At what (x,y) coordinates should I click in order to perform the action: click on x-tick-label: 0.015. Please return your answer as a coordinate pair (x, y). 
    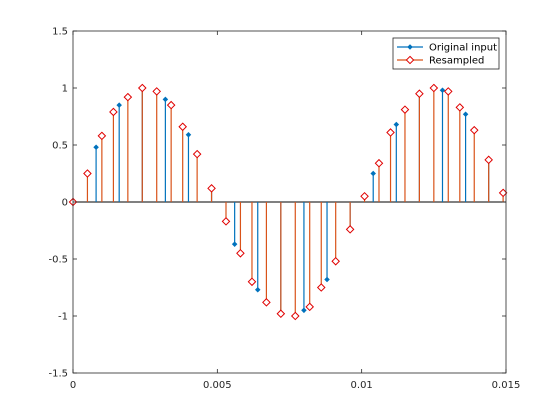
    Looking at the image, I should click on (506, 385).